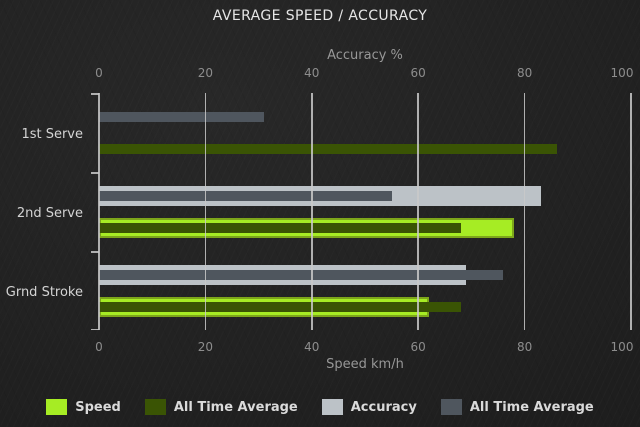 This screenshot has width=640, height=427. I want to click on chart-title: AVERAGE SPEED / ACCURACY, so click(320, 16).